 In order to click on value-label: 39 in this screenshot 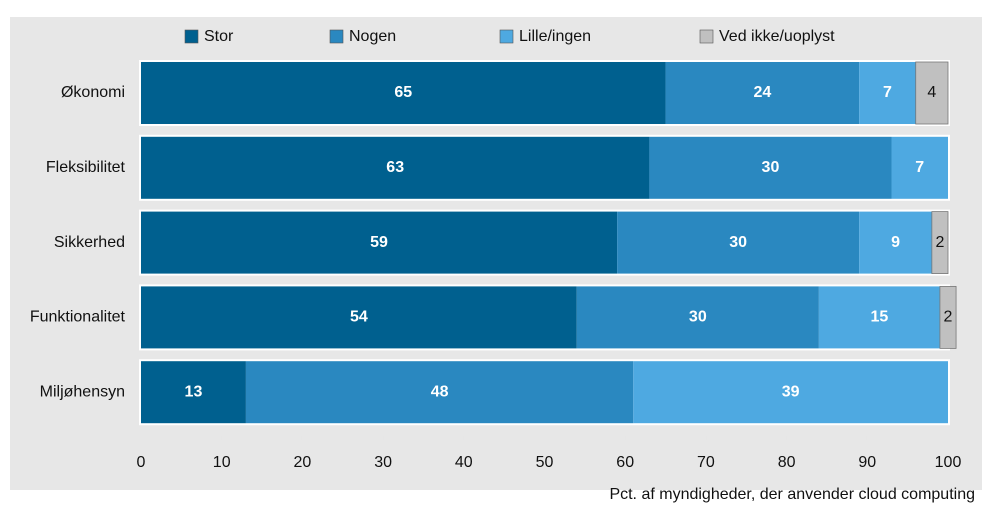, I will do `click(791, 391)`.